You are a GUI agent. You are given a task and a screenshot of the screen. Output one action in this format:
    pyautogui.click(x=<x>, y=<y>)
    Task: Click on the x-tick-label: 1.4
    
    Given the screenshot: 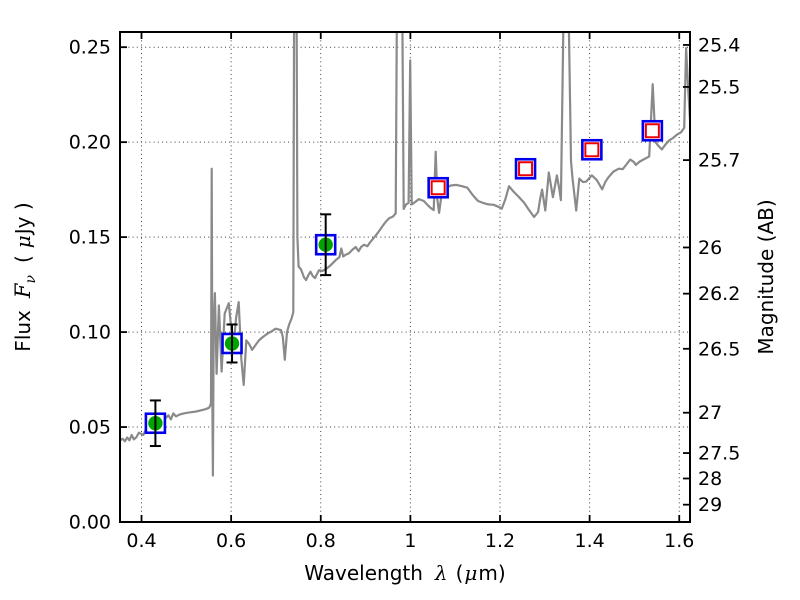 What is the action you would take?
    pyautogui.click(x=590, y=541)
    